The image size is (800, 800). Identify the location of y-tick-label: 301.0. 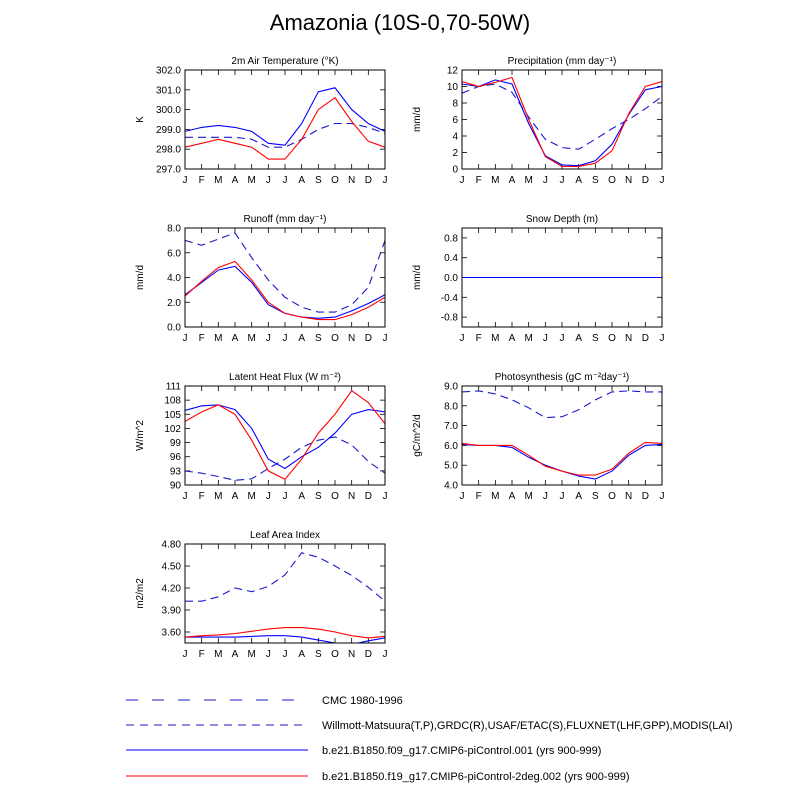
(168, 90).